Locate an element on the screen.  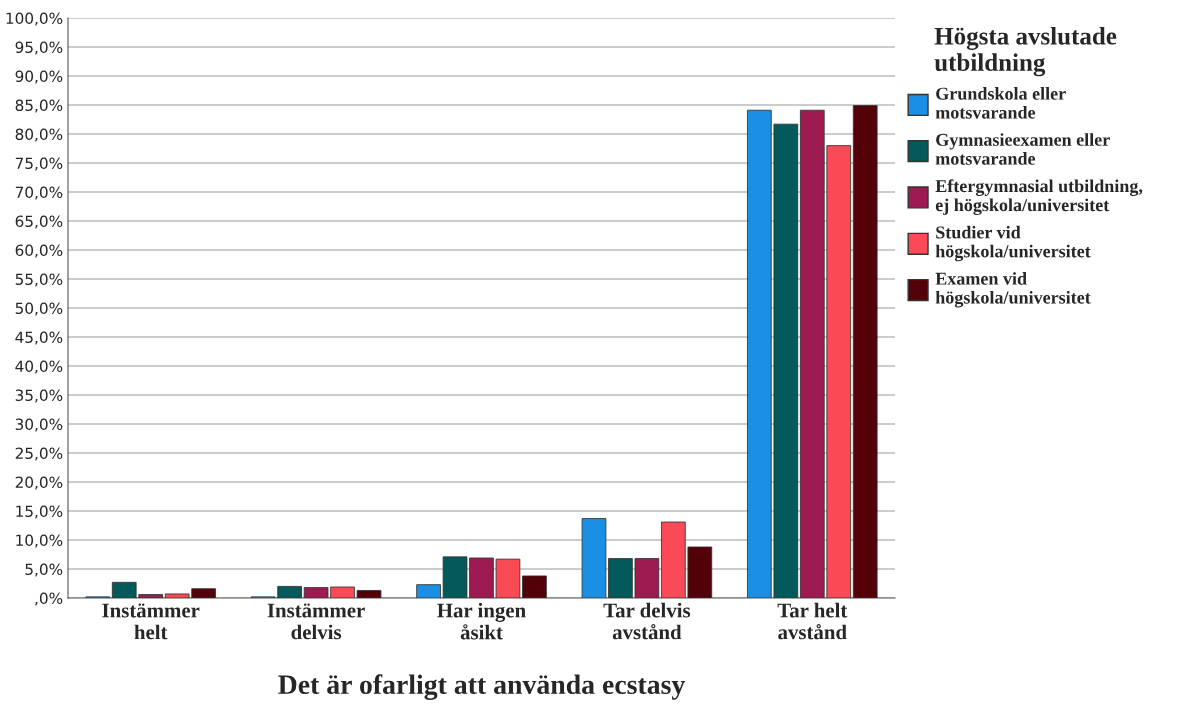
bar is located at coordinates (865, 351).